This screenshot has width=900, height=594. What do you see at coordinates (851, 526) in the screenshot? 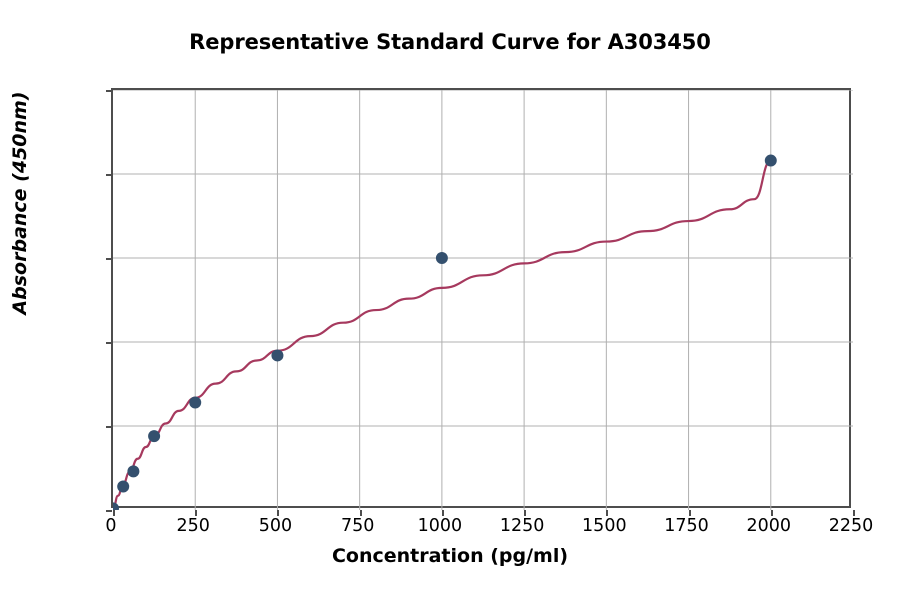
I see `x-tick-label: 2250` at bounding box center [851, 526].